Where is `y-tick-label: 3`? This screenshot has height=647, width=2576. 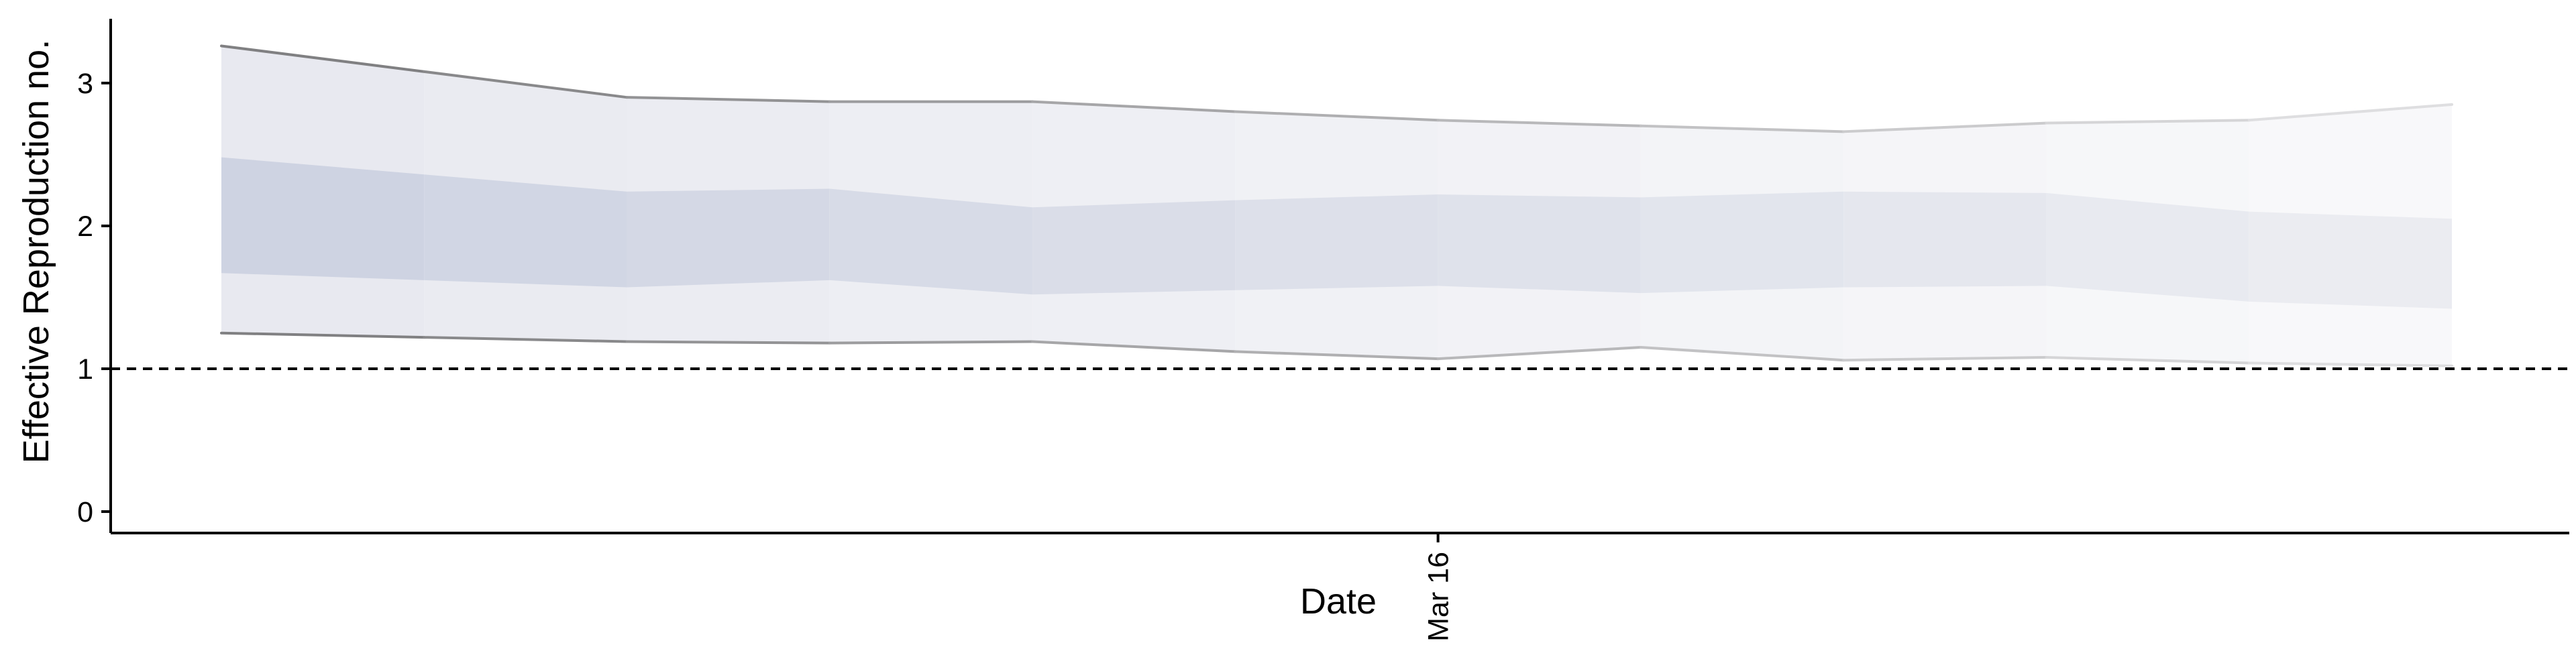
y-tick-label: 3 is located at coordinates (85, 84).